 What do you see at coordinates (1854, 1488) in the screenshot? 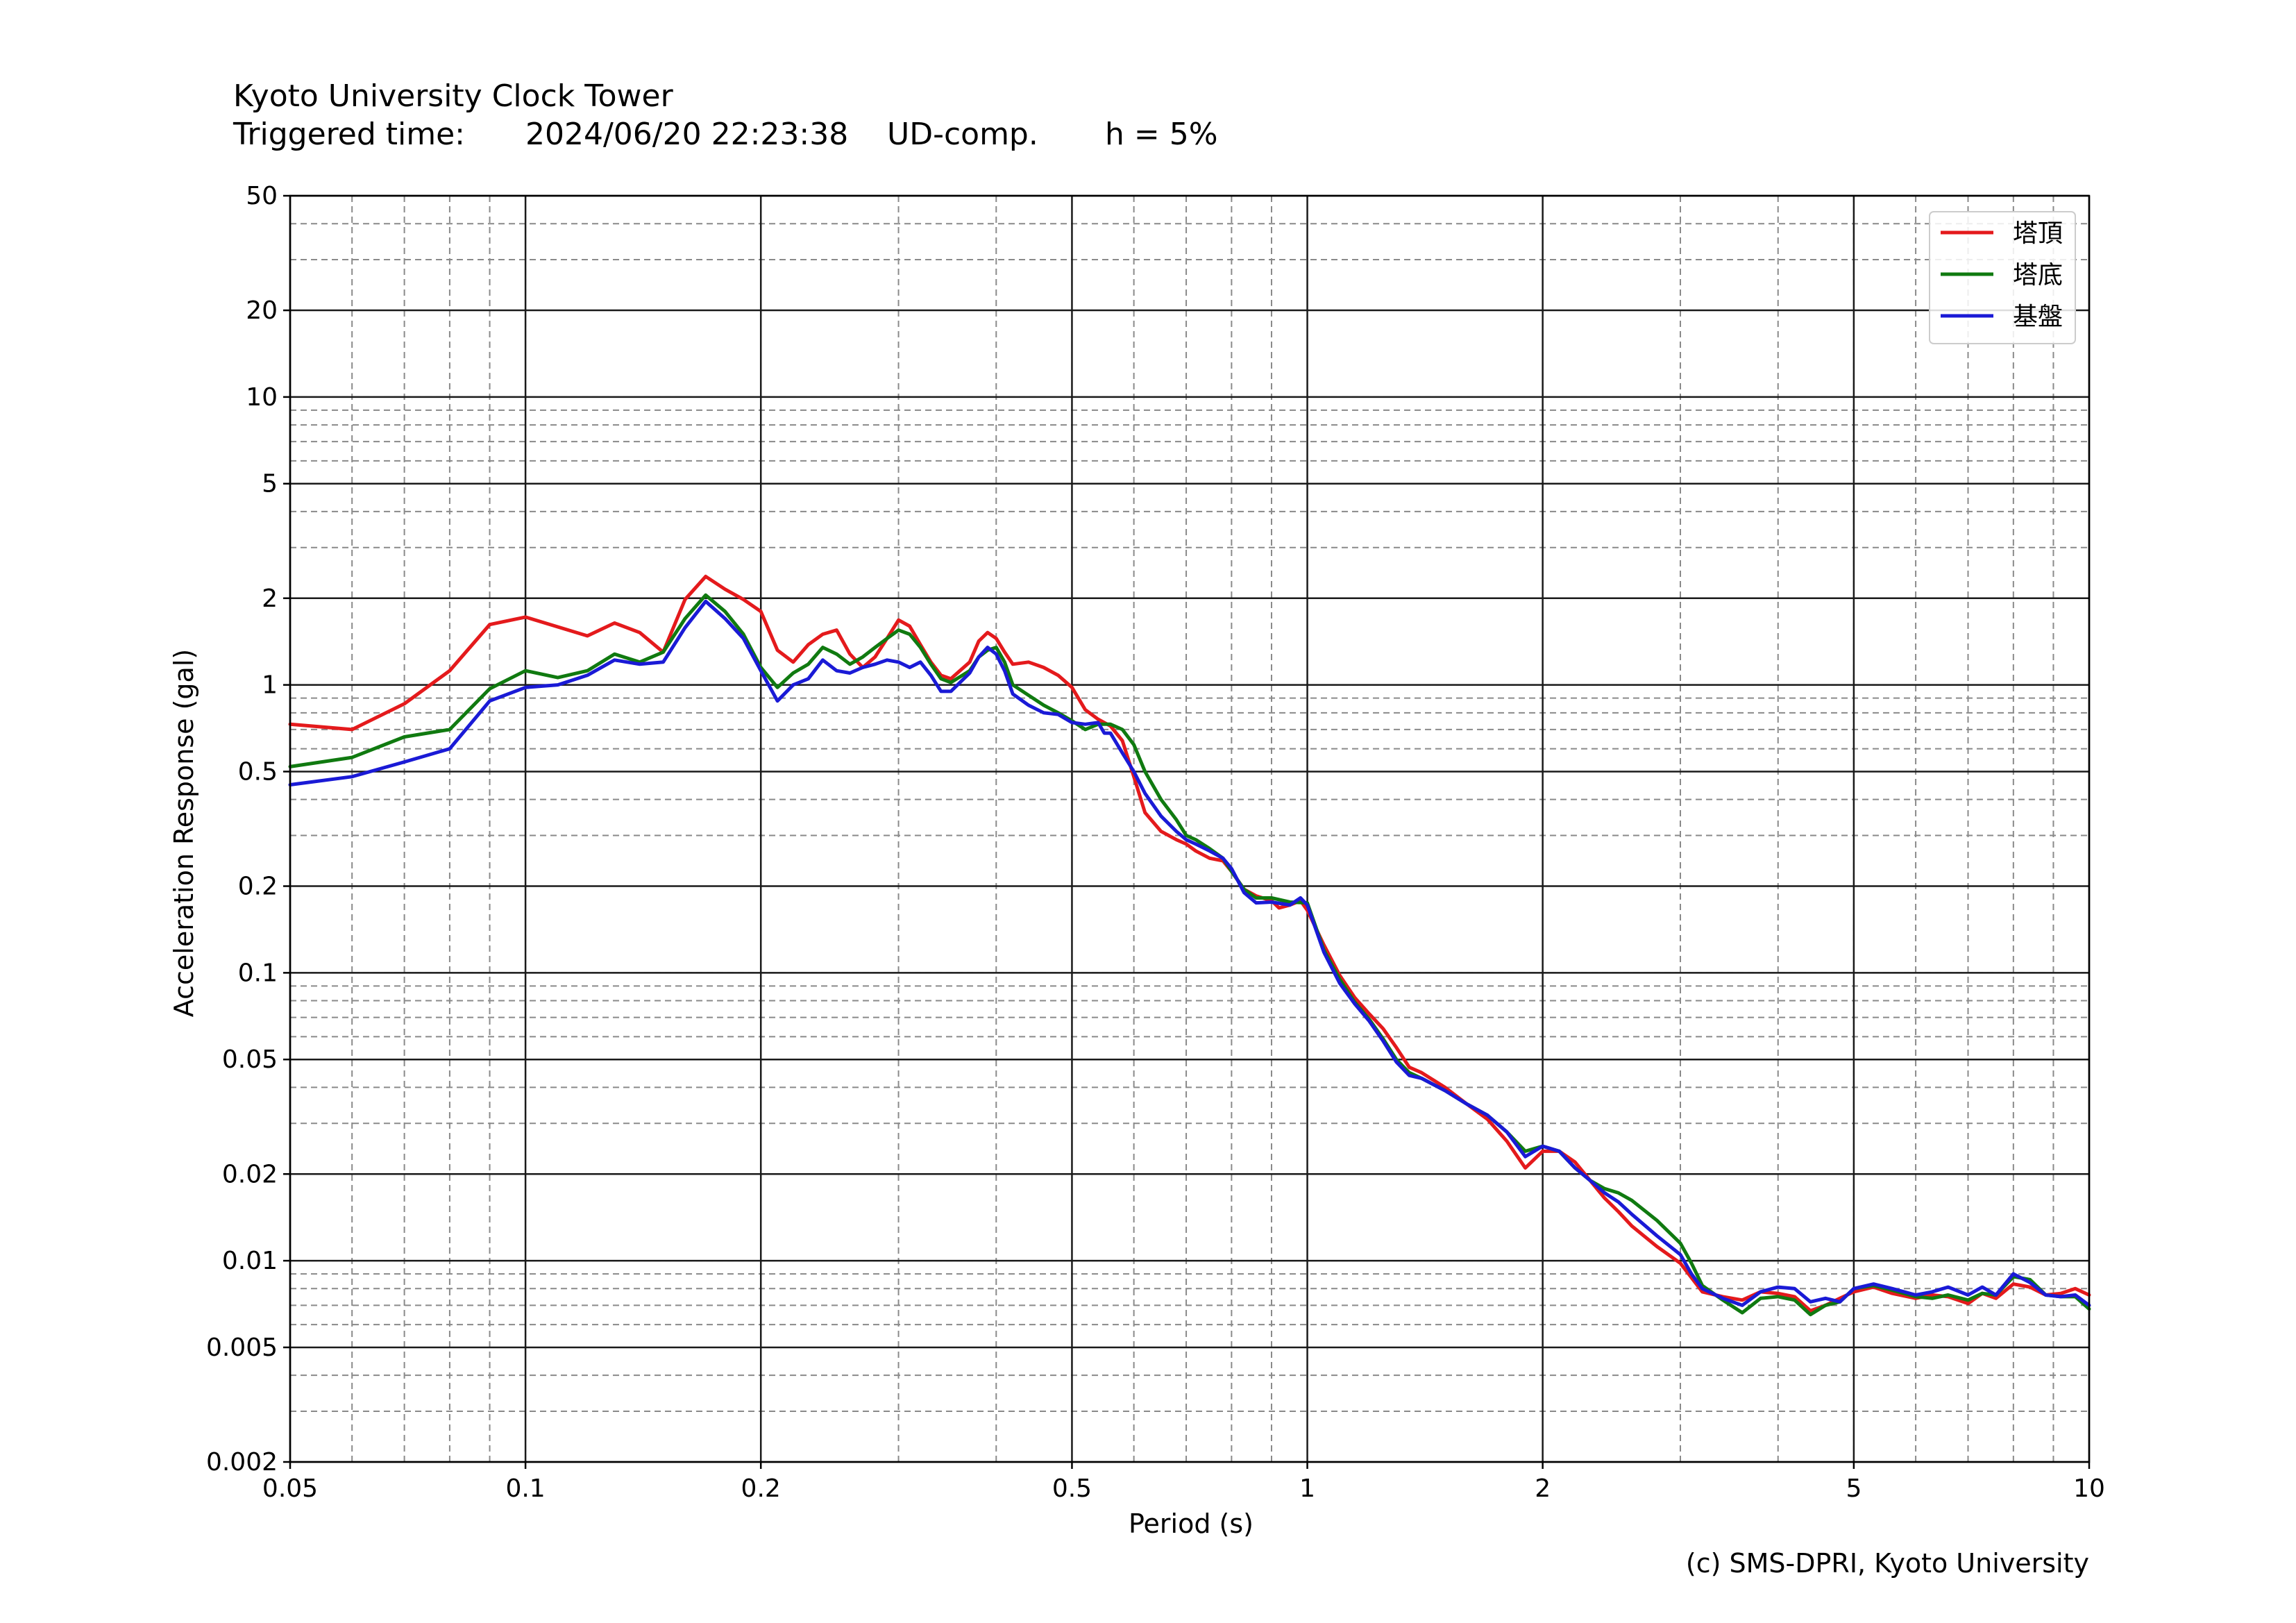
I see `x-tick-label: 5` at bounding box center [1854, 1488].